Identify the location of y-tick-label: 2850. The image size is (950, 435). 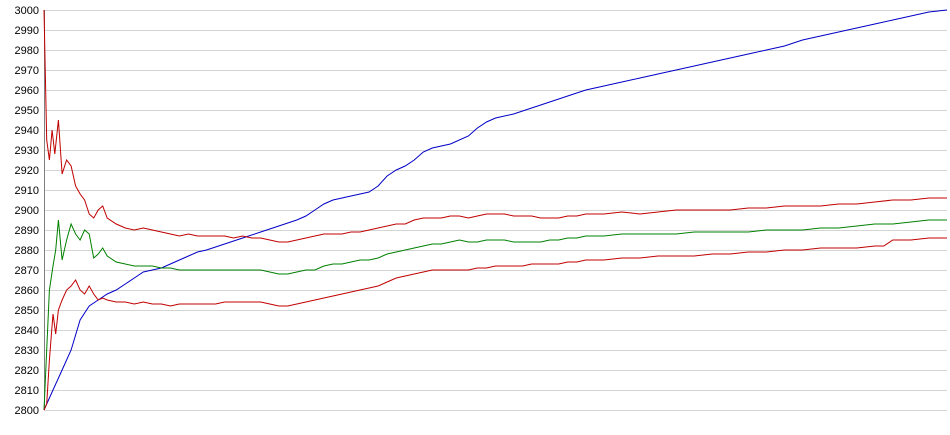
(27, 311).